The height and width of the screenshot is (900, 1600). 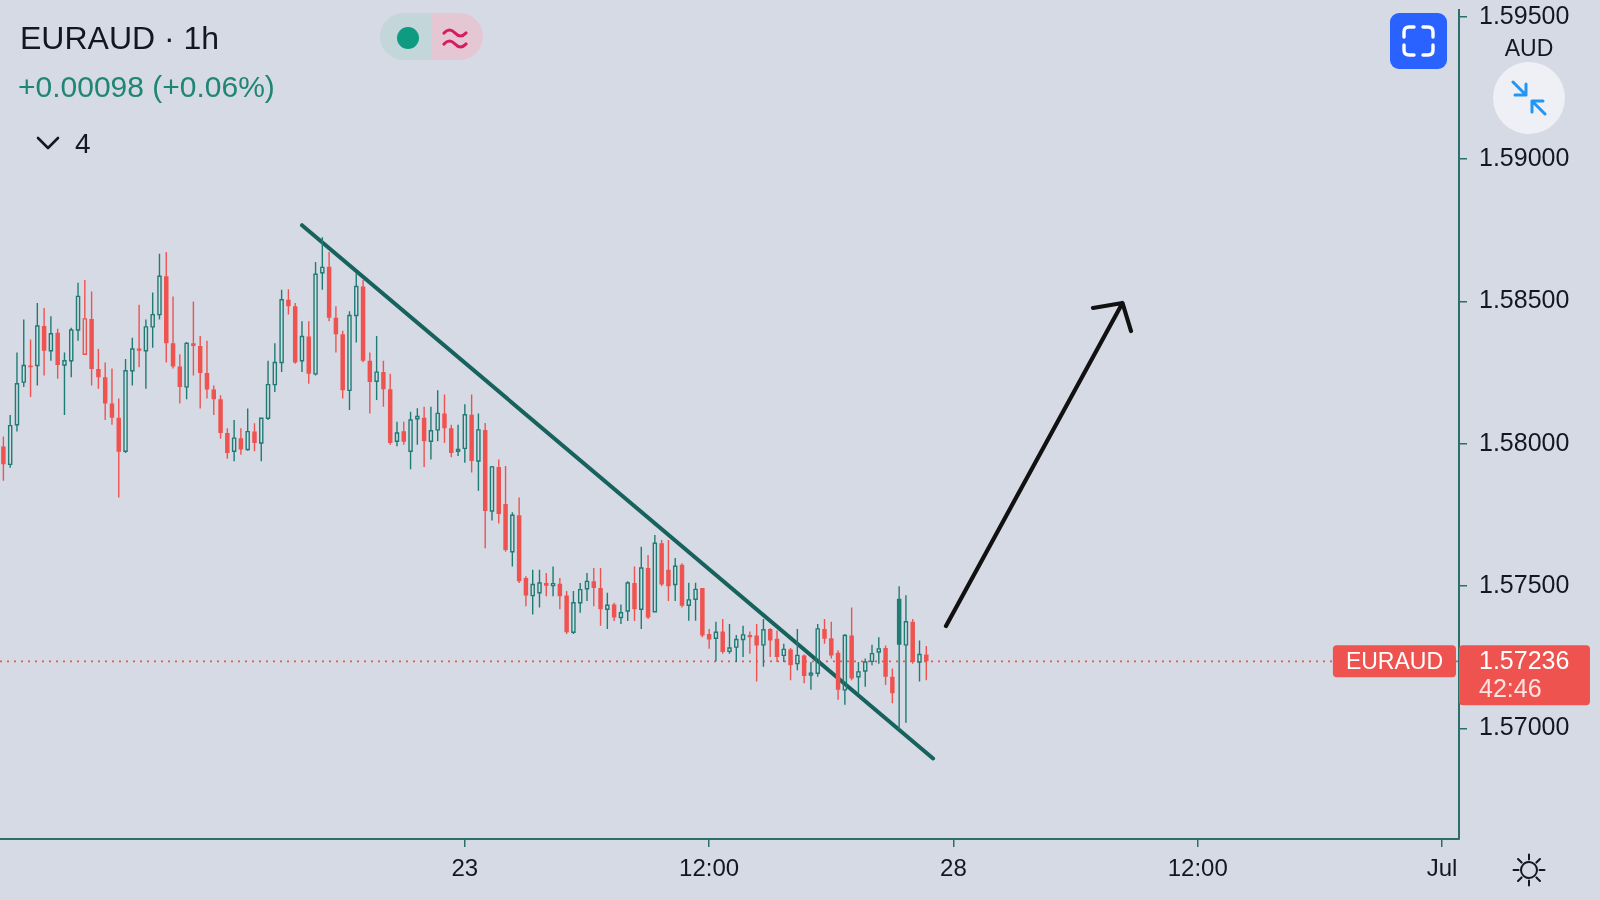 I want to click on y-tick-label: 1.59000, so click(x=1524, y=157).